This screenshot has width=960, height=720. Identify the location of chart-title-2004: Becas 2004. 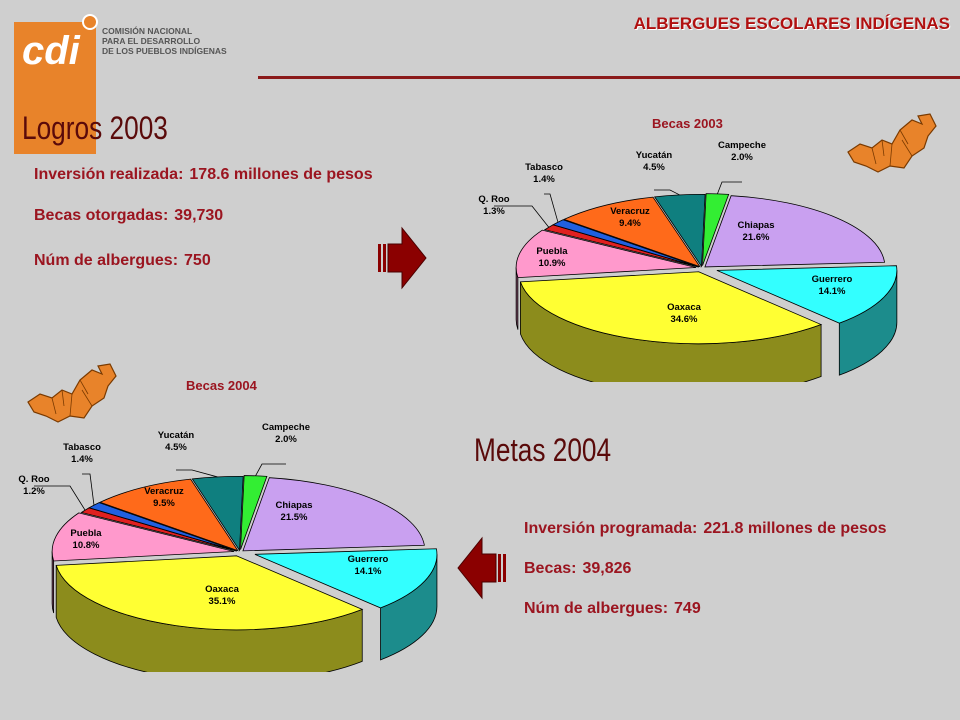
(221, 385).